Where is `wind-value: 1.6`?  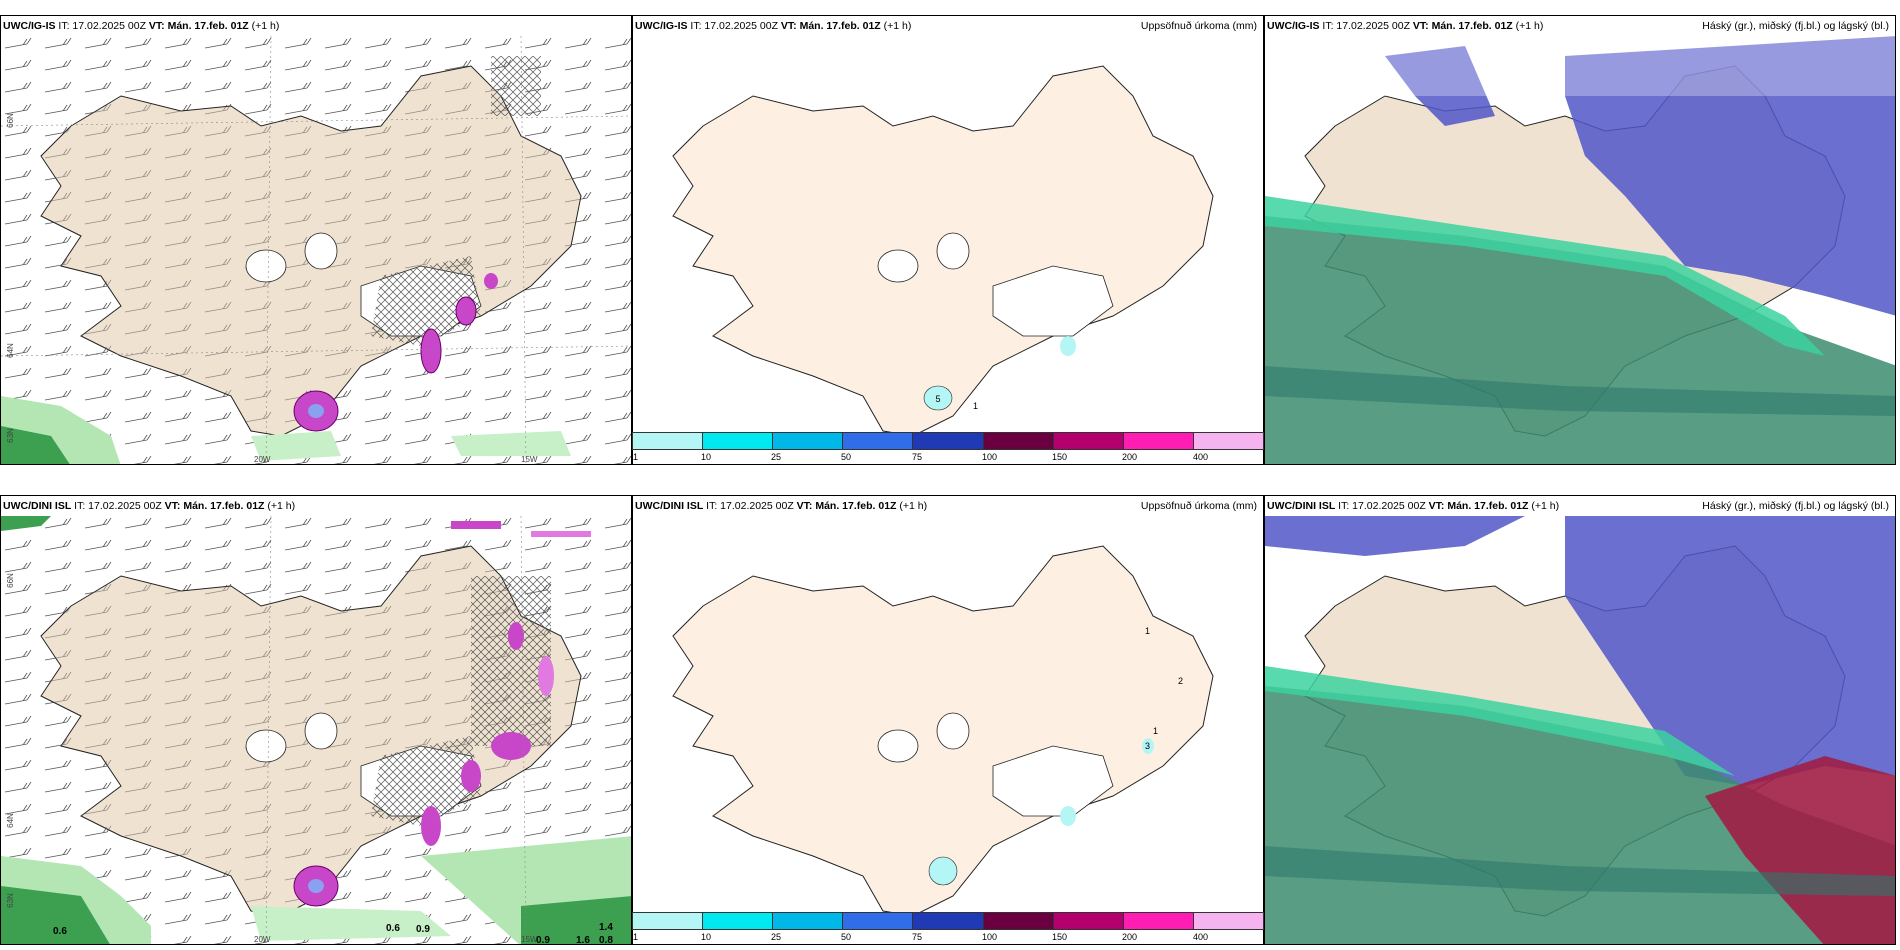 wind-value: 1.6 is located at coordinates (583, 940).